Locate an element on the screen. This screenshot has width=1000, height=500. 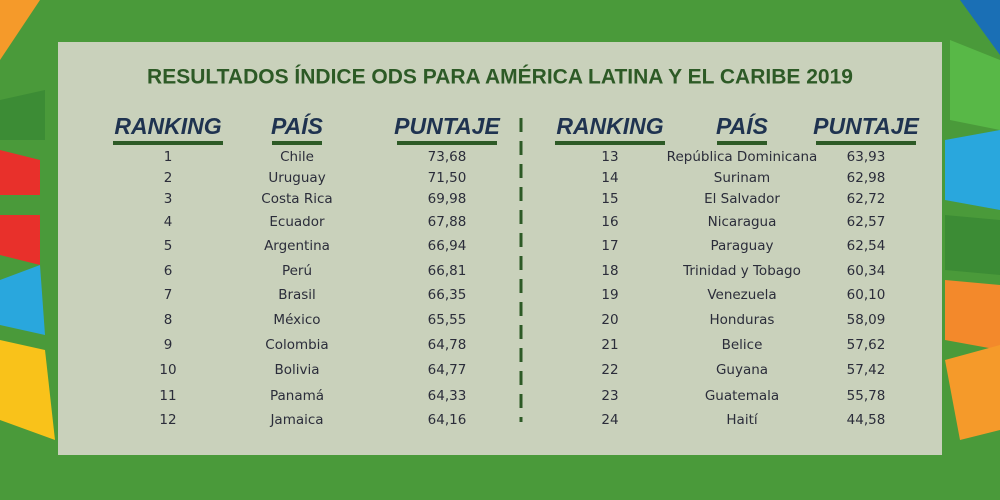
table-cell: 64,16 is located at coordinates (447, 420).